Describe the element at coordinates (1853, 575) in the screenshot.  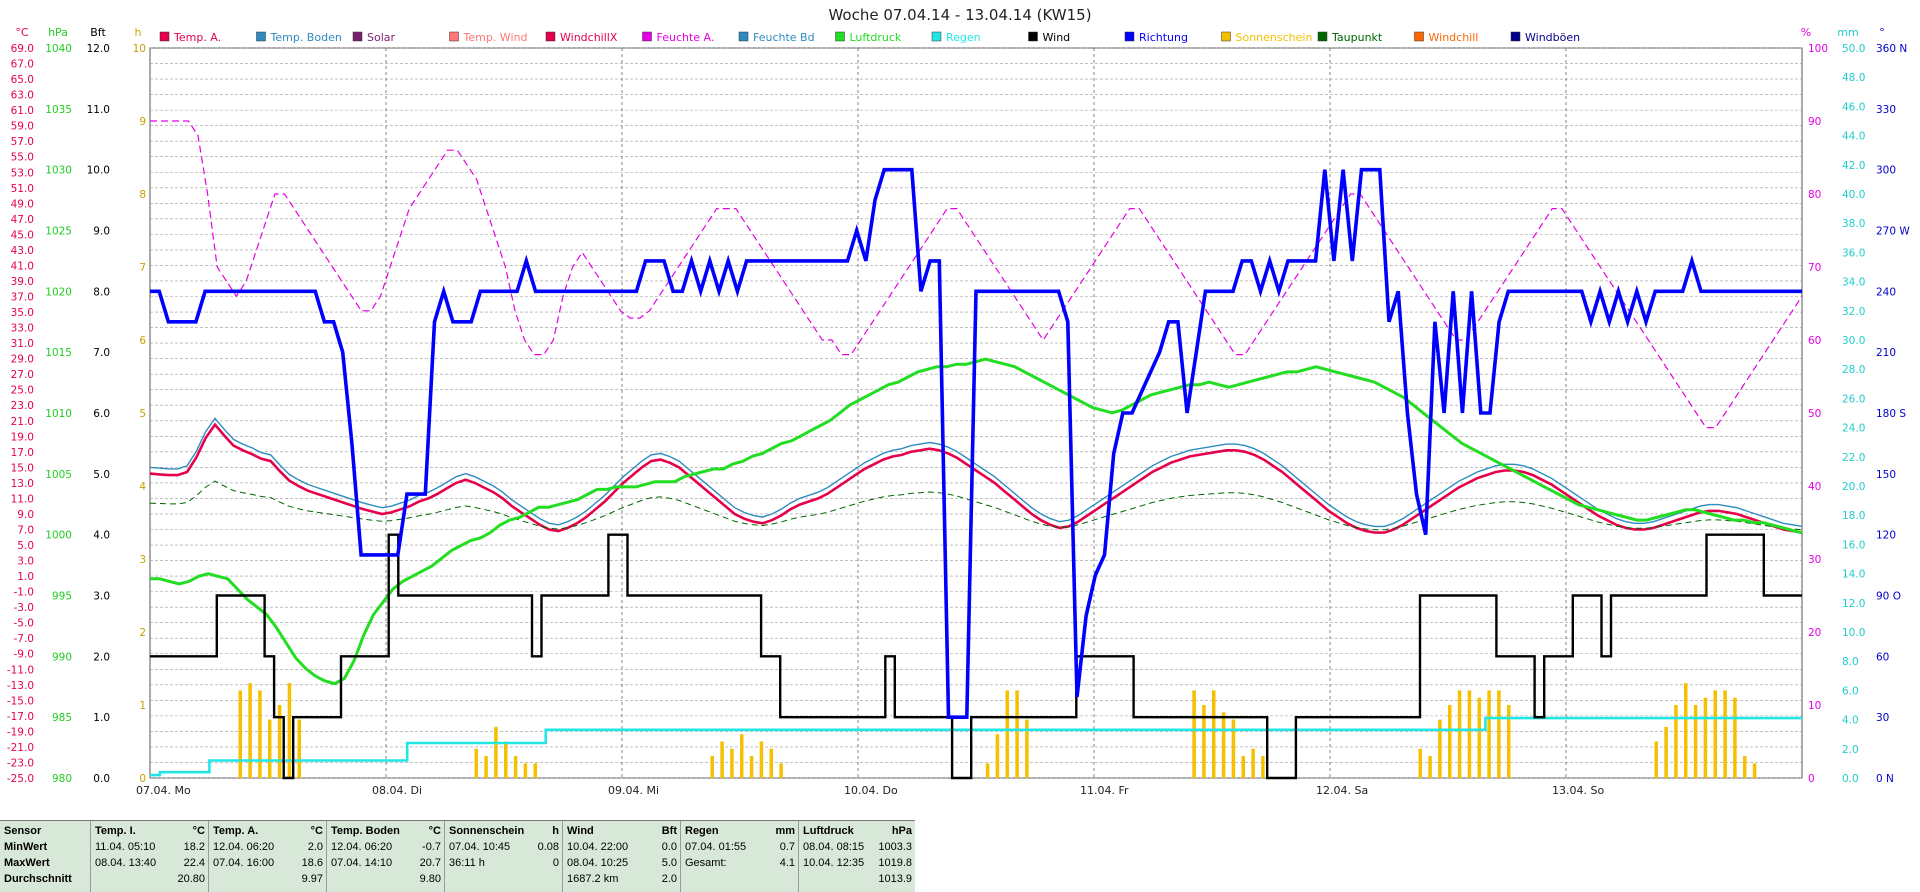
I see `mm-tick-label: 14.0` at that location.